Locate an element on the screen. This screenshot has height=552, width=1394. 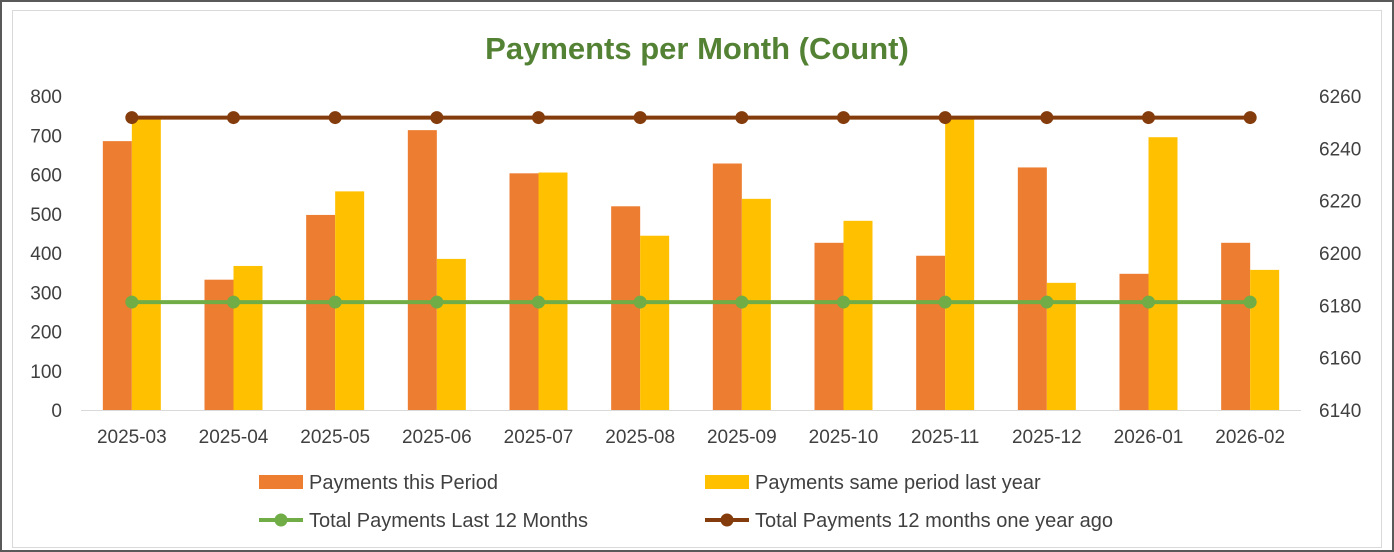
x-tick-label: 2026-02 is located at coordinates (1250, 437).